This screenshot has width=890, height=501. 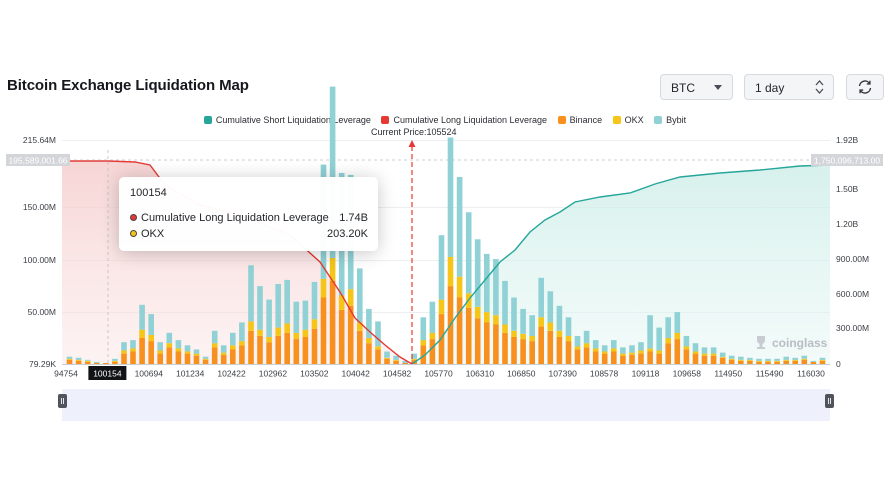 I want to click on legend-item: Bybit, so click(x=670, y=120).